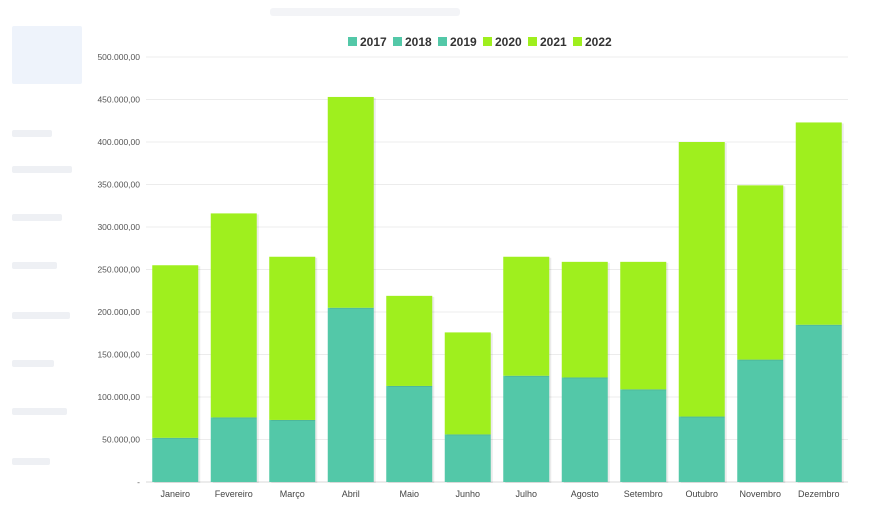 The width and height of the screenshot is (869, 518). I want to click on x-category-label: Maio, so click(409, 494).